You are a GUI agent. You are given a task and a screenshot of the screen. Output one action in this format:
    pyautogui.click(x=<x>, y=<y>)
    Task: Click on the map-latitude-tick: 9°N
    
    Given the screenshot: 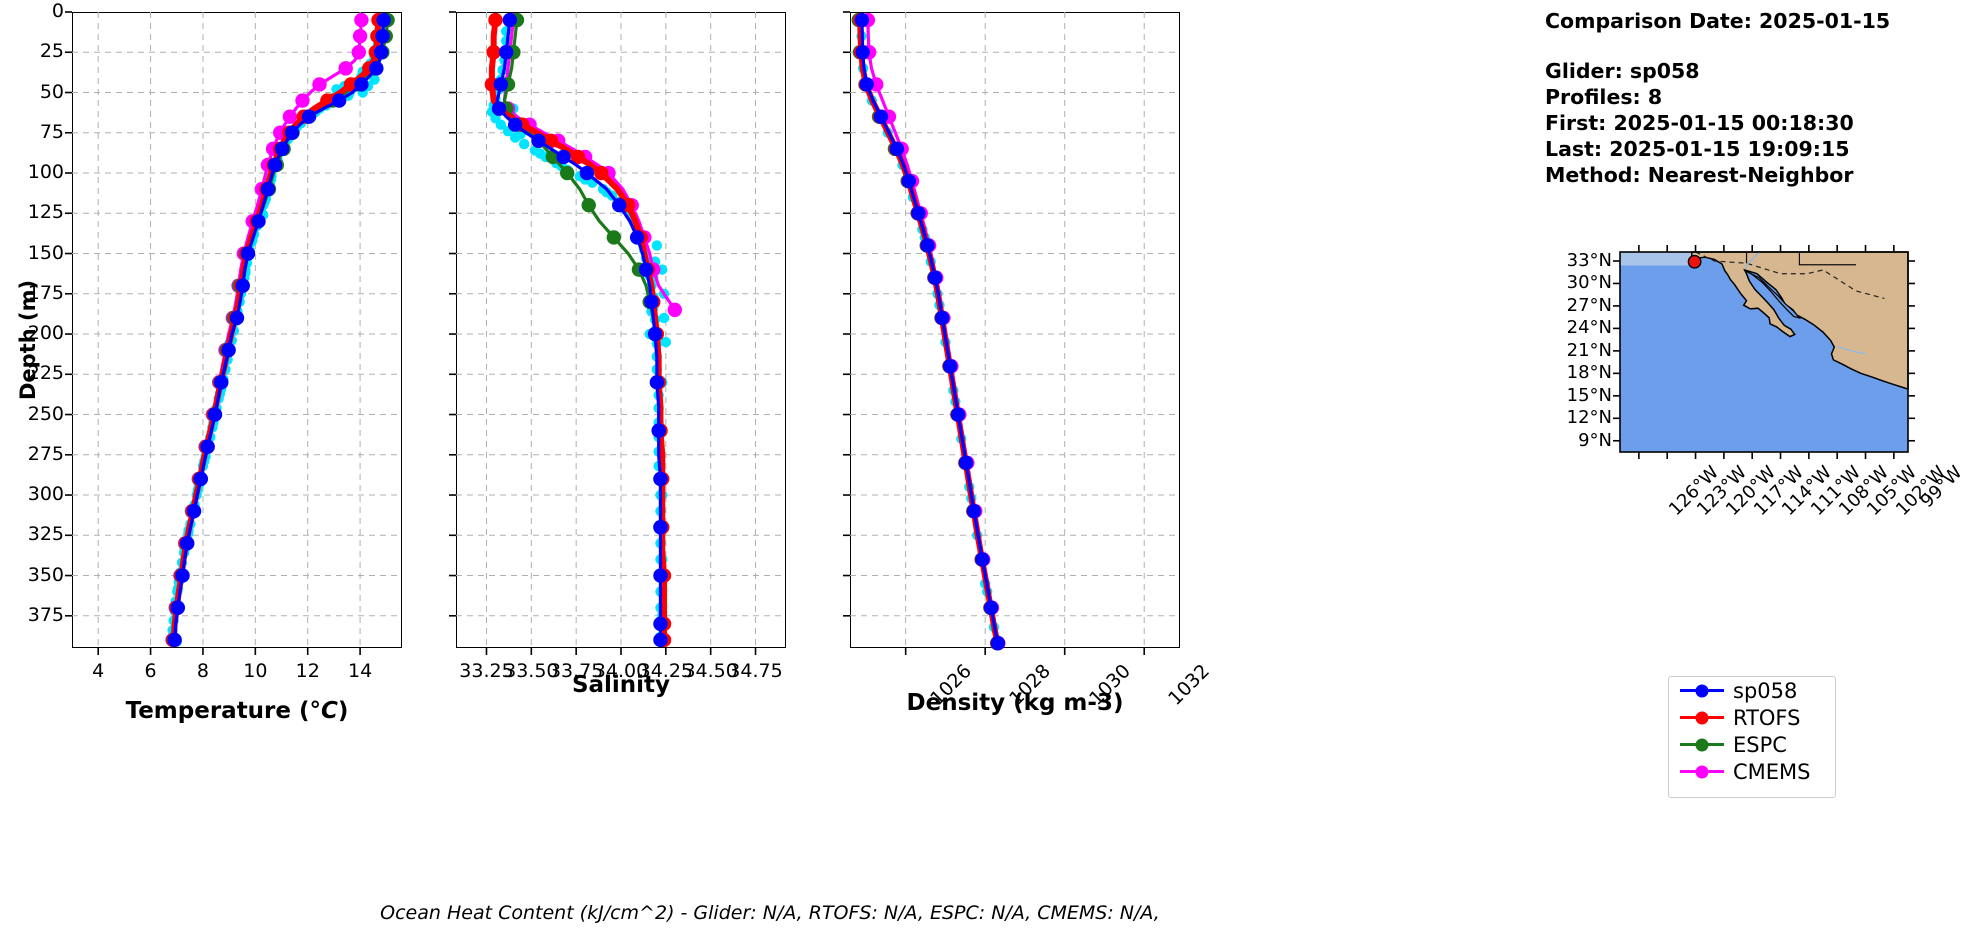 What is the action you would take?
    pyautogui.click(x=1595, y=440)
    